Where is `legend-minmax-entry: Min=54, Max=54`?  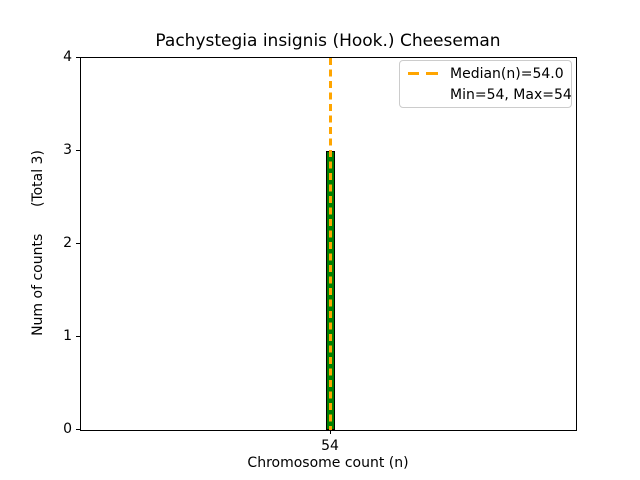 legend-minmax-entry: Min=54, Max=54 is located at coordinates (490, 95).